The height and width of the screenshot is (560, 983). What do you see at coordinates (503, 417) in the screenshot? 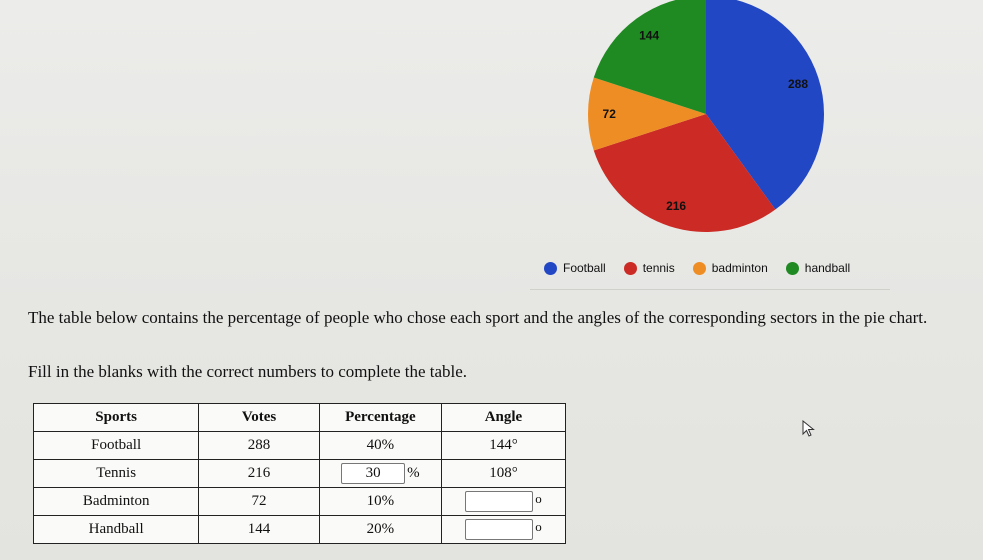
I see `header-angle: Angle` at bounding box center [503, 417].